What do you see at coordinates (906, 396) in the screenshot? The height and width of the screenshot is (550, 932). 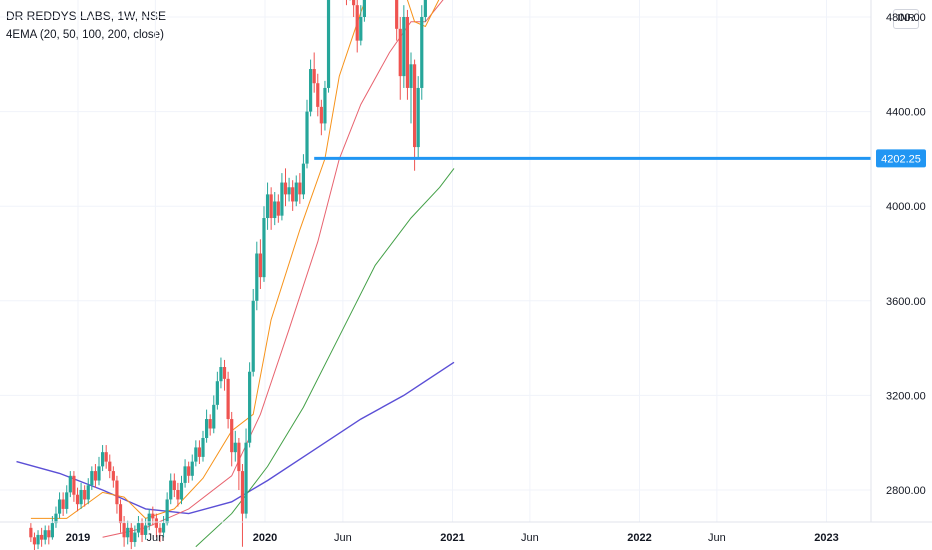 I see `y-tick-label: 3200.00` at bounding box center [906, 396].